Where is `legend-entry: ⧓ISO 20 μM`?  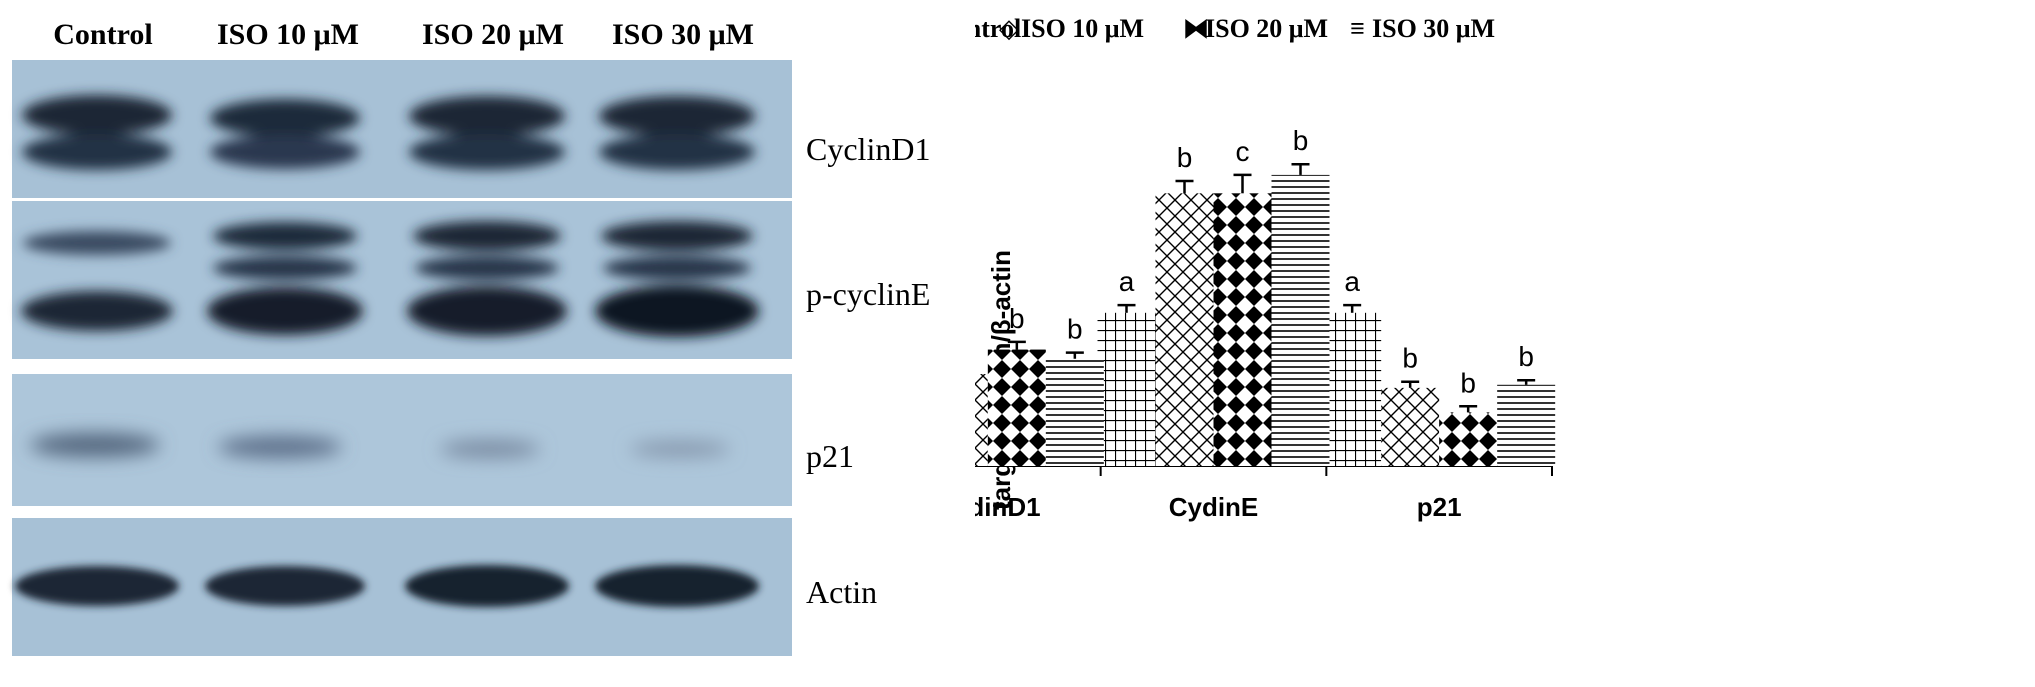
legend-entry: ⧓ISO 20 μM is located at coordinates (1255, 28).